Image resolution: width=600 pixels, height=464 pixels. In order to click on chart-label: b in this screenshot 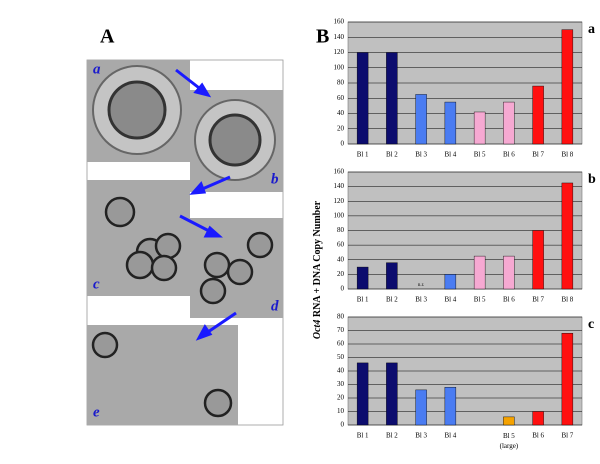, I will do `click(592, 179)`.